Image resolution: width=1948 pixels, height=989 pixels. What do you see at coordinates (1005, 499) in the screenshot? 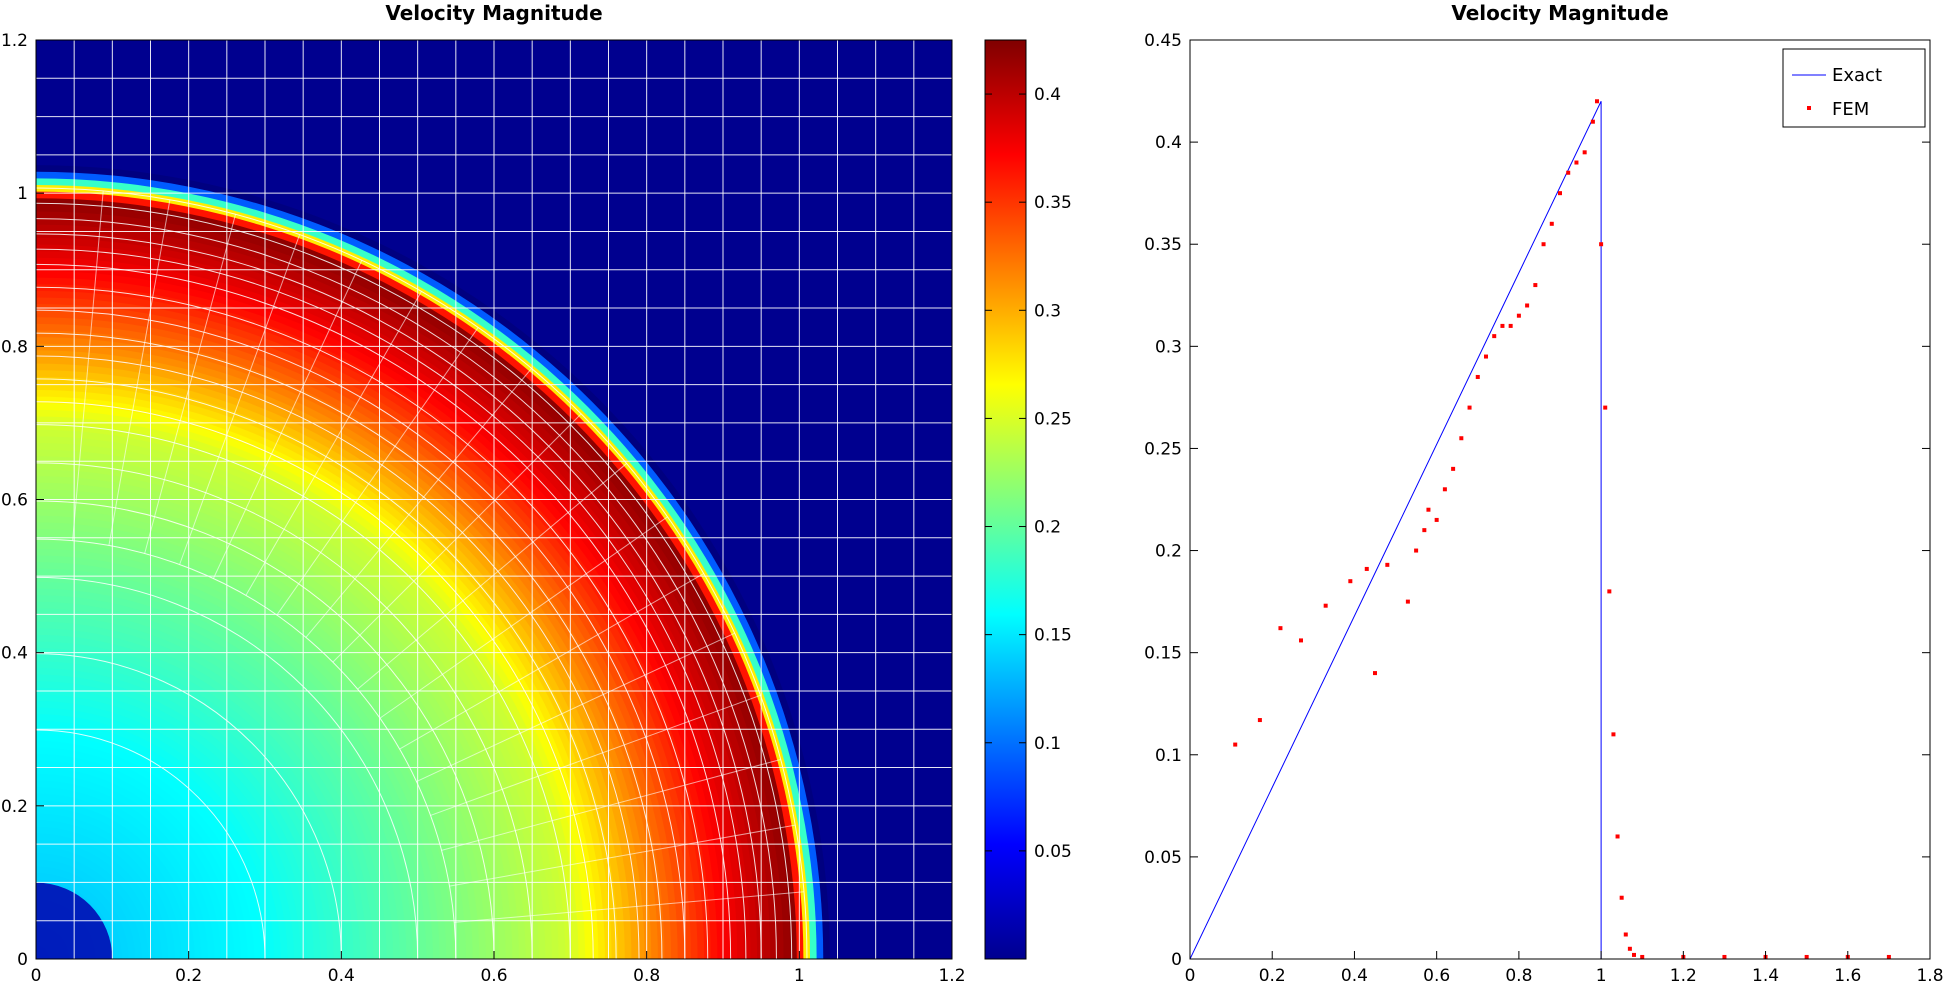
I see `colorbar-gradient` at bounding box center [1005, 499].